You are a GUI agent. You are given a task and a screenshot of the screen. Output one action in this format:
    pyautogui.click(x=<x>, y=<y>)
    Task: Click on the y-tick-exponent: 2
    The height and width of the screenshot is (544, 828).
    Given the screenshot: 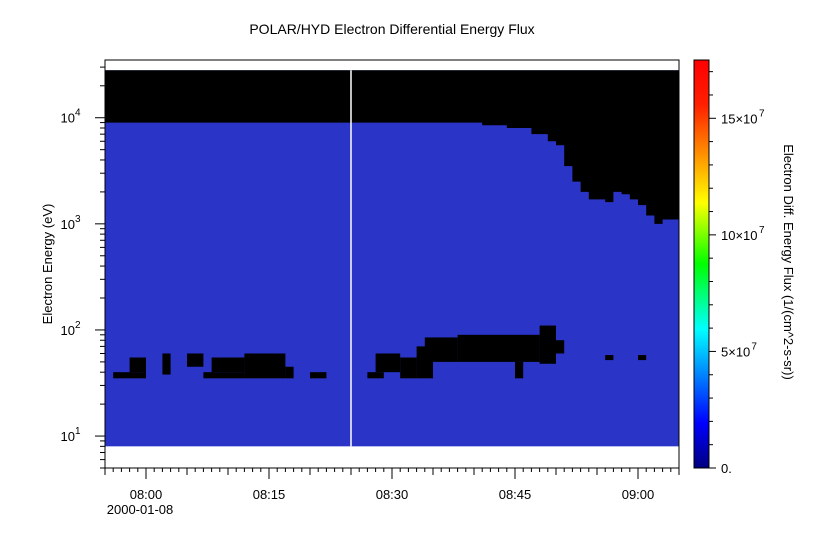 What is the action you would take?
    pyautogui.click(x=78, y=325)
    